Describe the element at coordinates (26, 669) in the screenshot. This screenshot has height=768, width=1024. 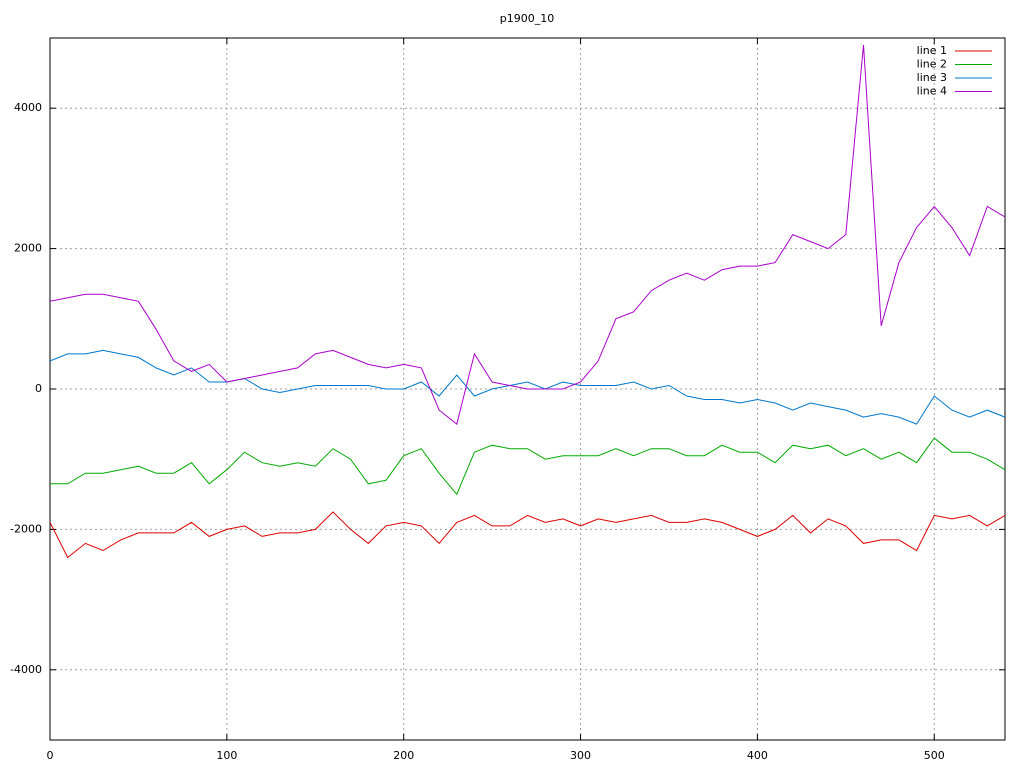
I see `y-tick-label: -4000` at that location.